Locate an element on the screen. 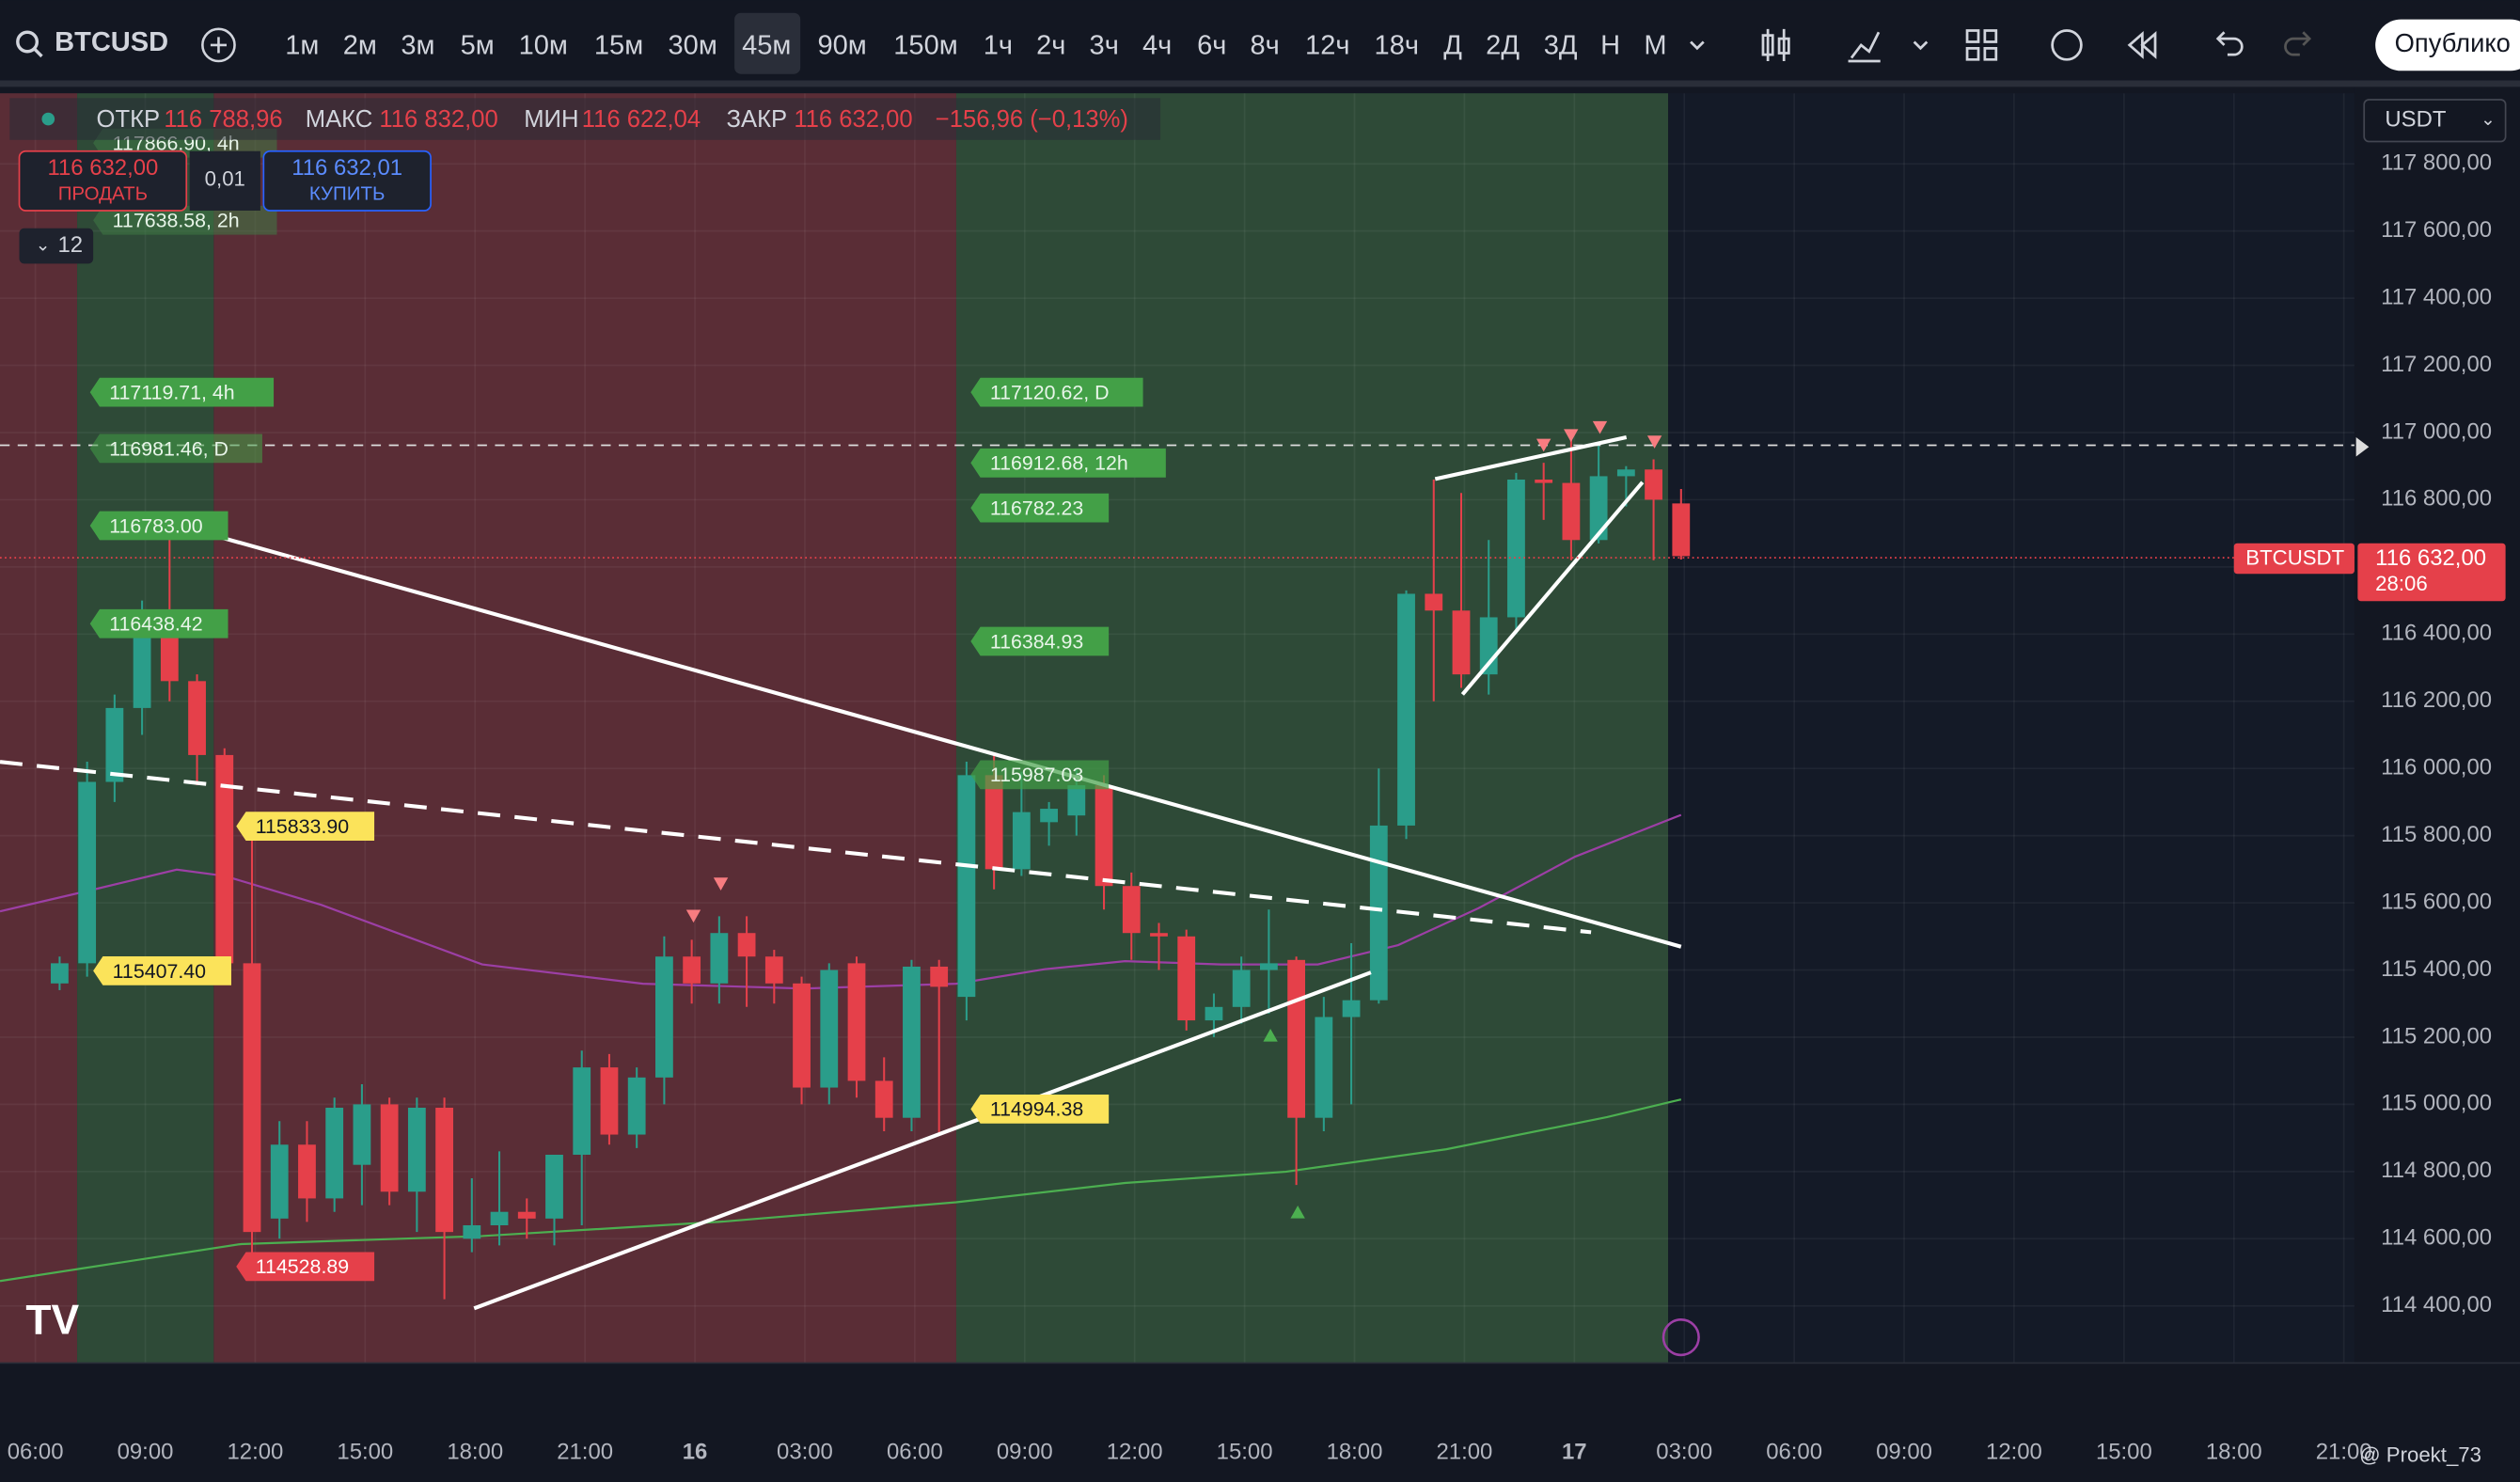 The image size is (2520, 1482). currency-select is located at coordinates (2435, 121).